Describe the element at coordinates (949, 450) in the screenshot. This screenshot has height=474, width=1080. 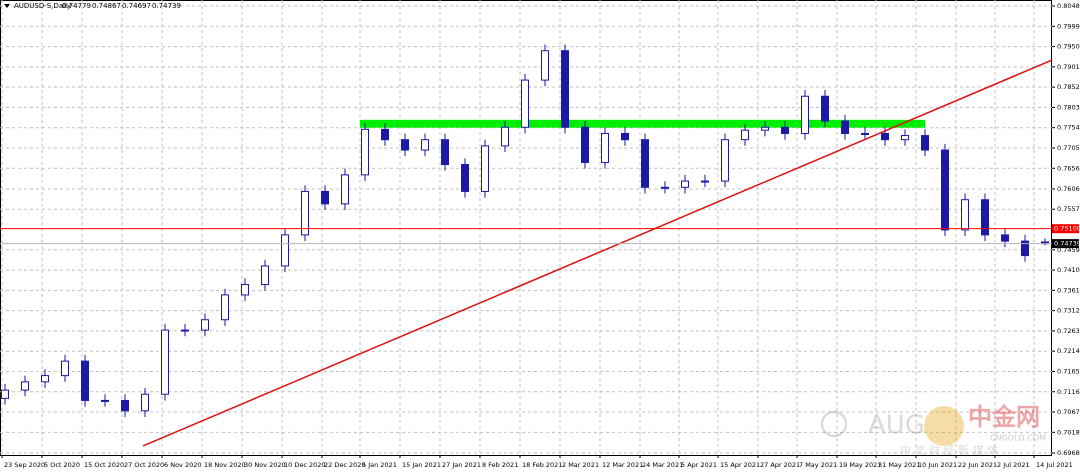
I see `watermark-slogan: 中 文 财 经 新 媒 体` at that location.